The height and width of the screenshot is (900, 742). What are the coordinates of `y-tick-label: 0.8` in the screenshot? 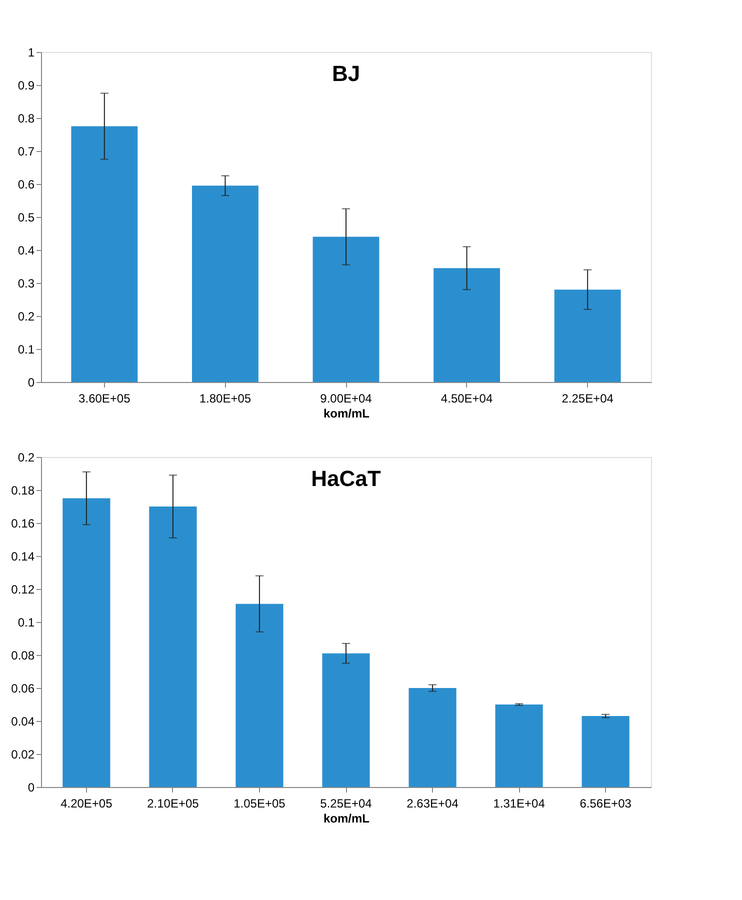 It's located at (26, 119).